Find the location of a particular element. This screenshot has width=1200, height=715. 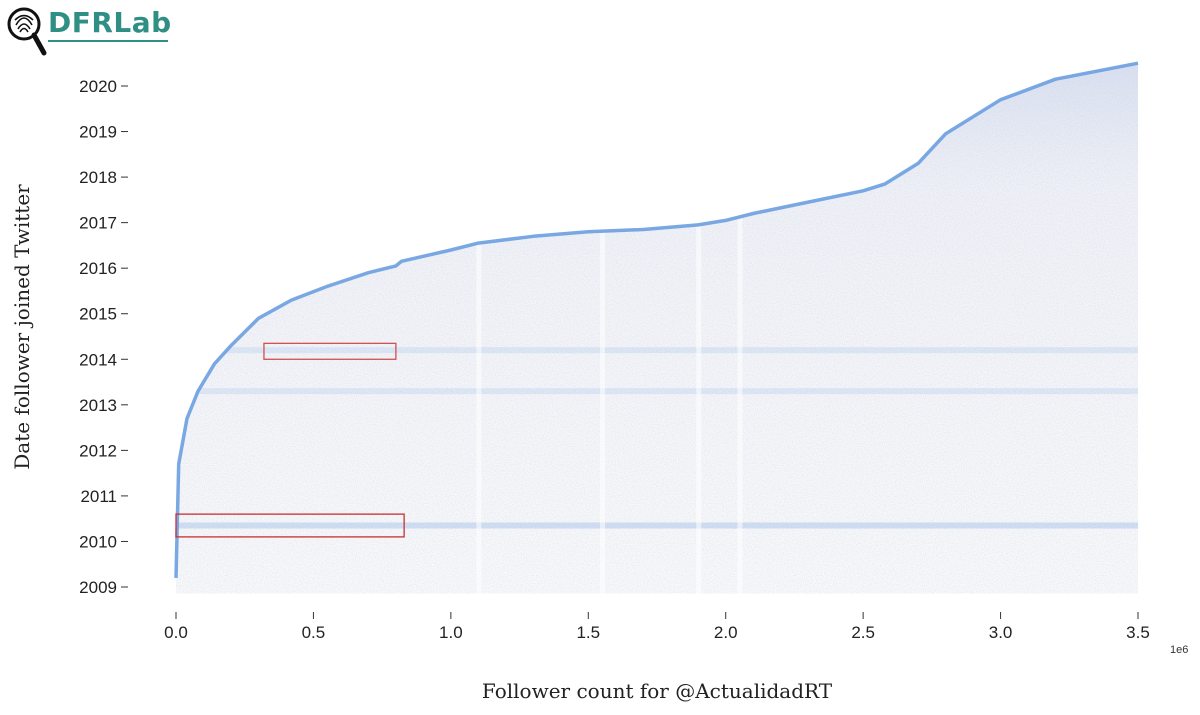

x-axis: 0.0 0.5 1.0 1.5 2.0 2.5 3.0 3.5 is located at coordinates (657, 627).